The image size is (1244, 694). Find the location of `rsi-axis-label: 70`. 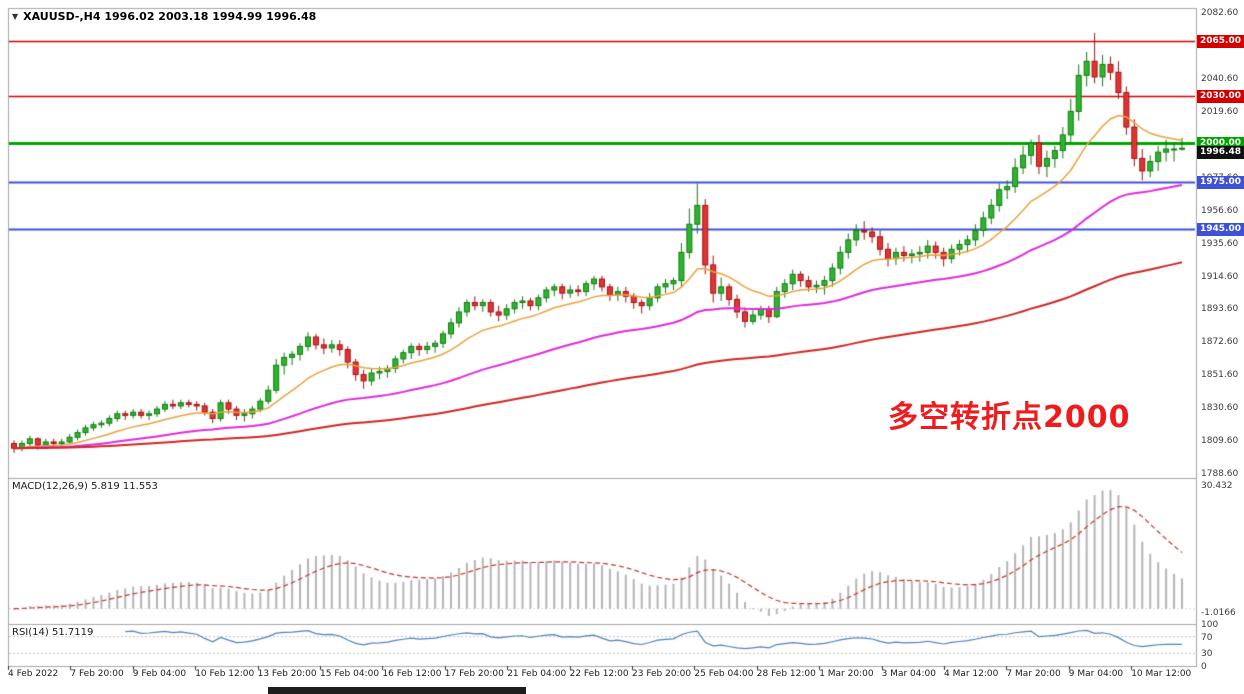

rsi-axis-label: 70 is located at coordinates (1207, 637).